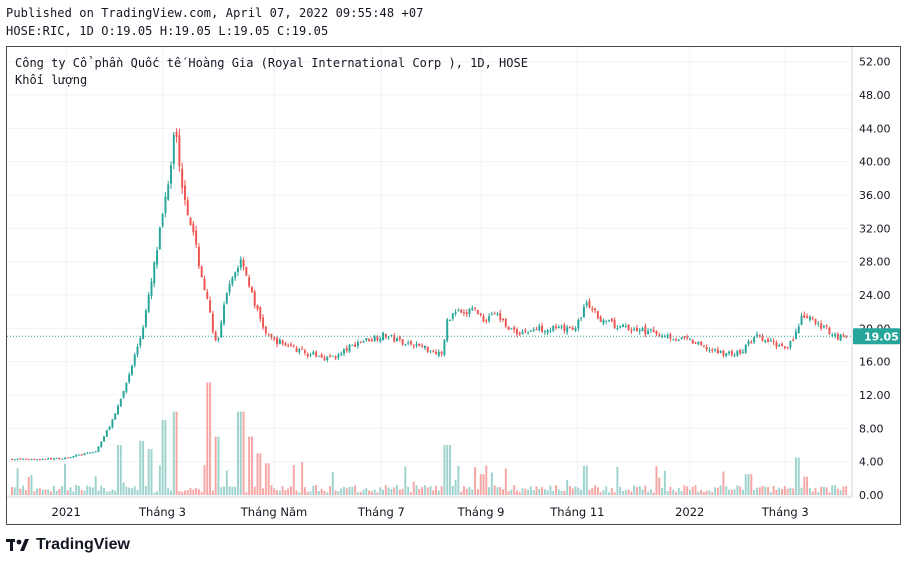  What do you see at coordinates (689, 512) in the screenshot?
I see `x-tick-label: 2022` at bounding box center [689, 512].